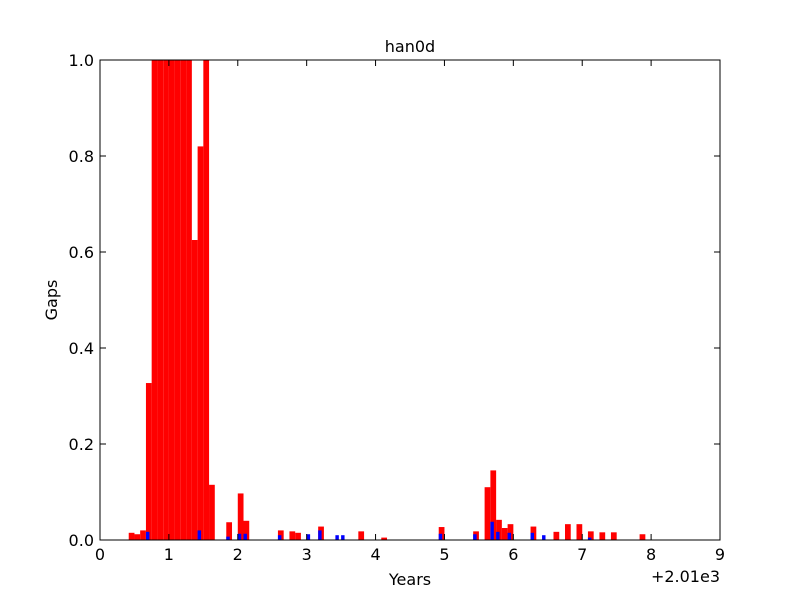 Image resolution: width=800 pixels, height=600 pixels. I want to click on x-tick-label: 5, so click(444, 554).